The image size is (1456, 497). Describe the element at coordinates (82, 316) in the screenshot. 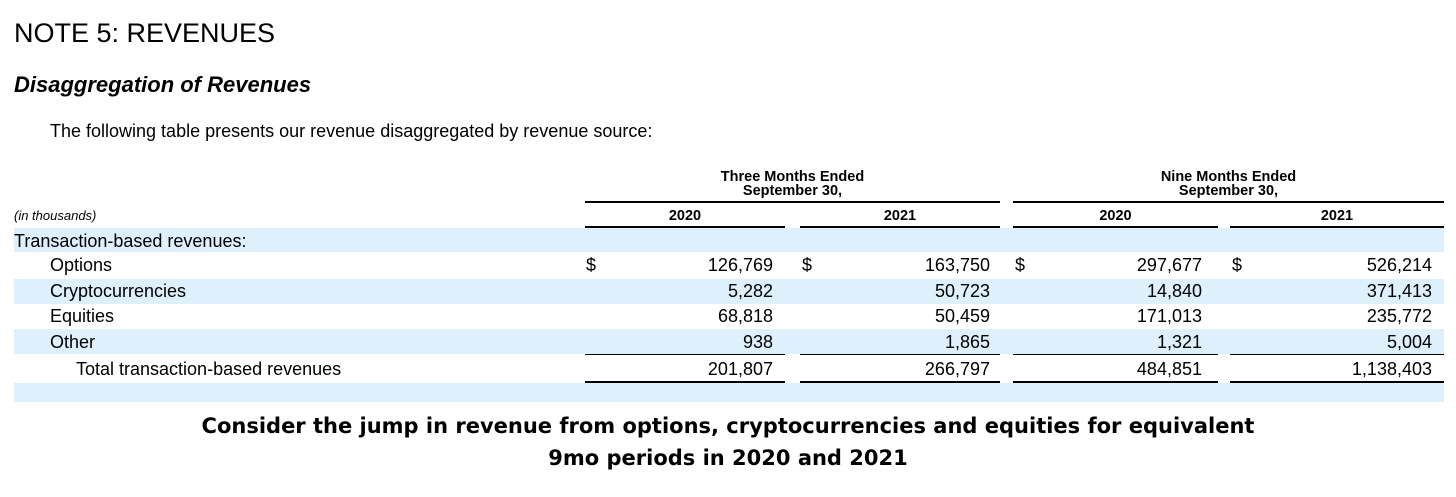

I see `row-label: Equities` at that location.